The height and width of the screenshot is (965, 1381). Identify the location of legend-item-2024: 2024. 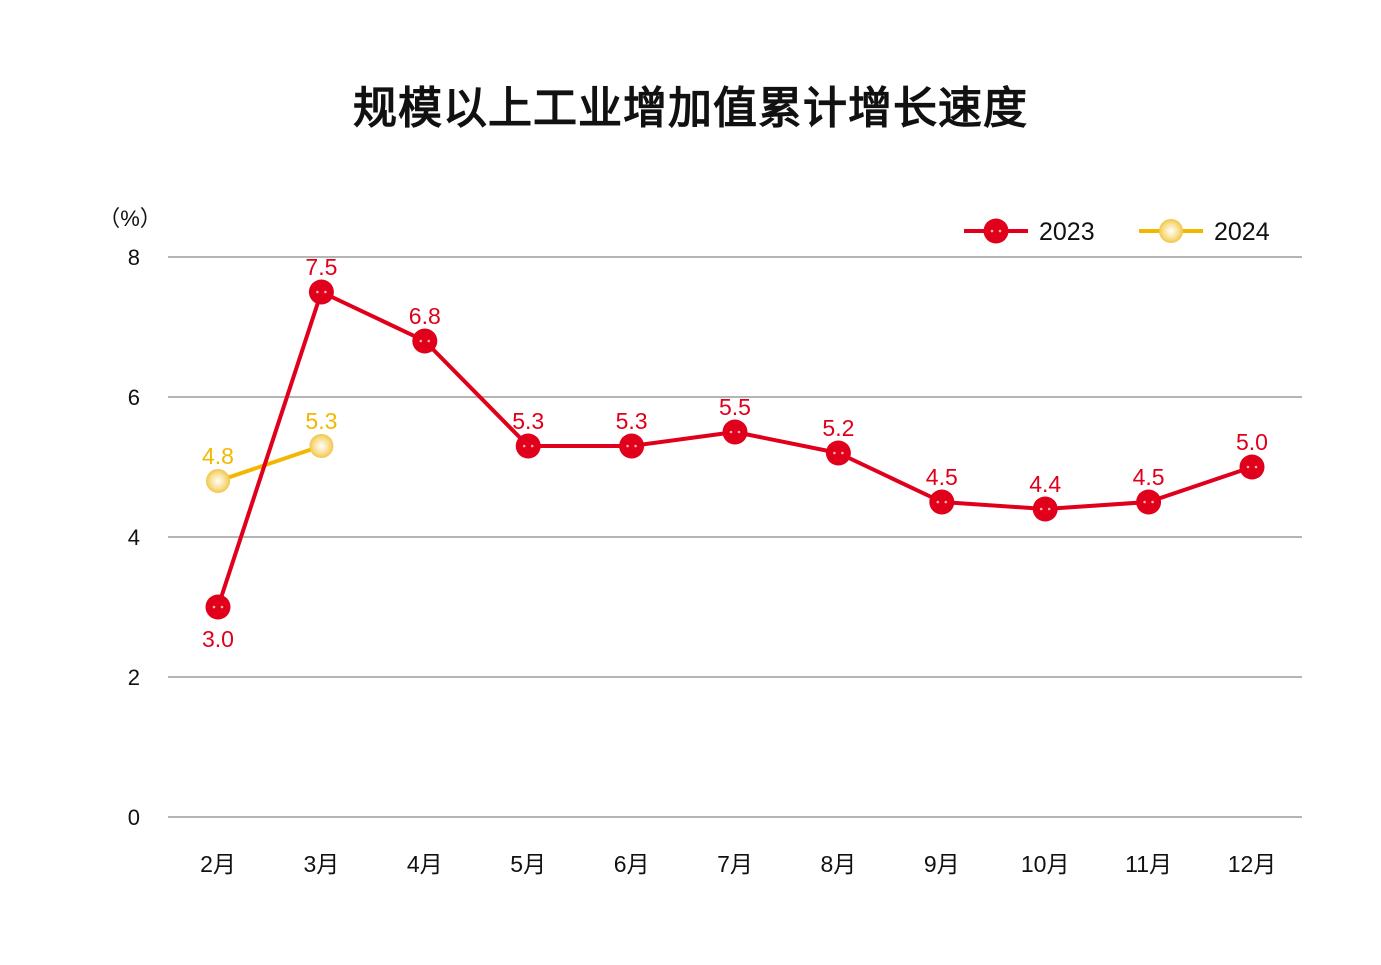
(1204, 232).